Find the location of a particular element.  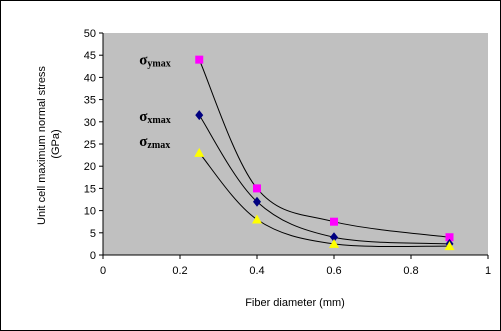

series-line-zmax is located at coordinates (324, 200).